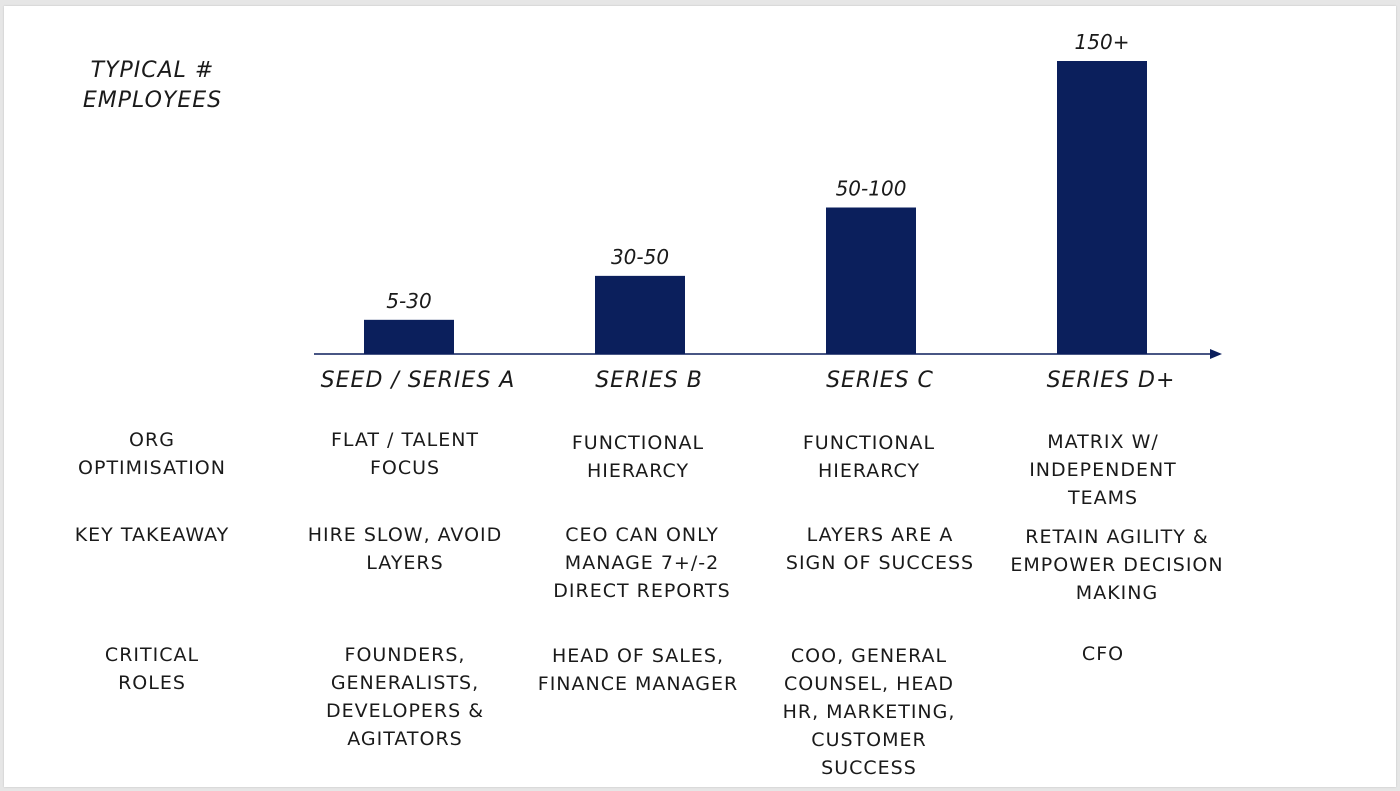 The height and width of the screenshot is (791, 1400). What do you see at coordinates (638, 670) in the screenshot?
I see `cell-roles-series-b: HEAD OF SALES, FINANCE MANAGER` at bounding box center [638, 670].